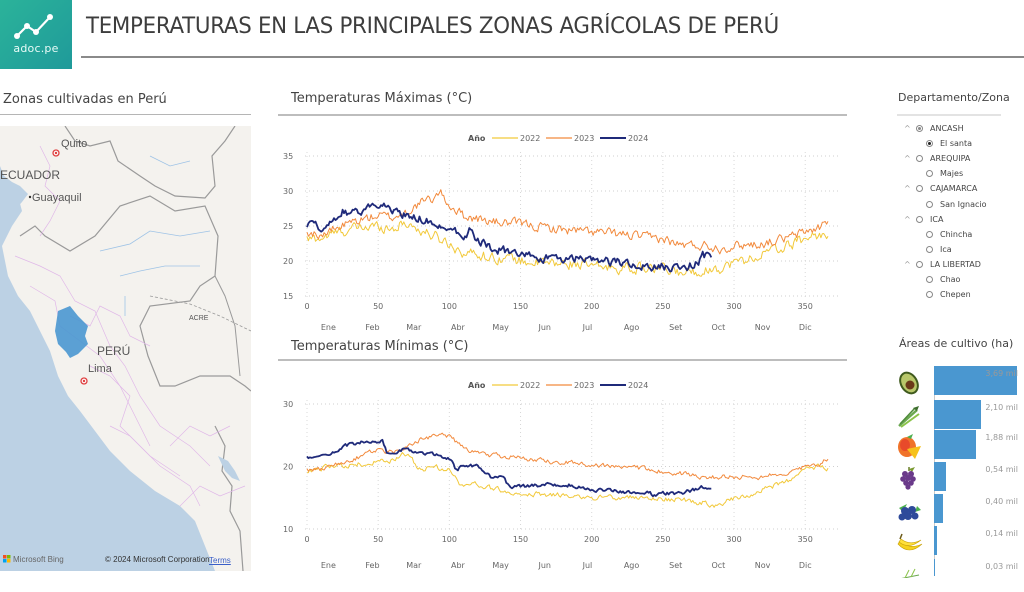 Image resolution: width=1024 pixels, height=592 pixels. I want to click on adoc-logo: adoc.pe, so click(36, 34).